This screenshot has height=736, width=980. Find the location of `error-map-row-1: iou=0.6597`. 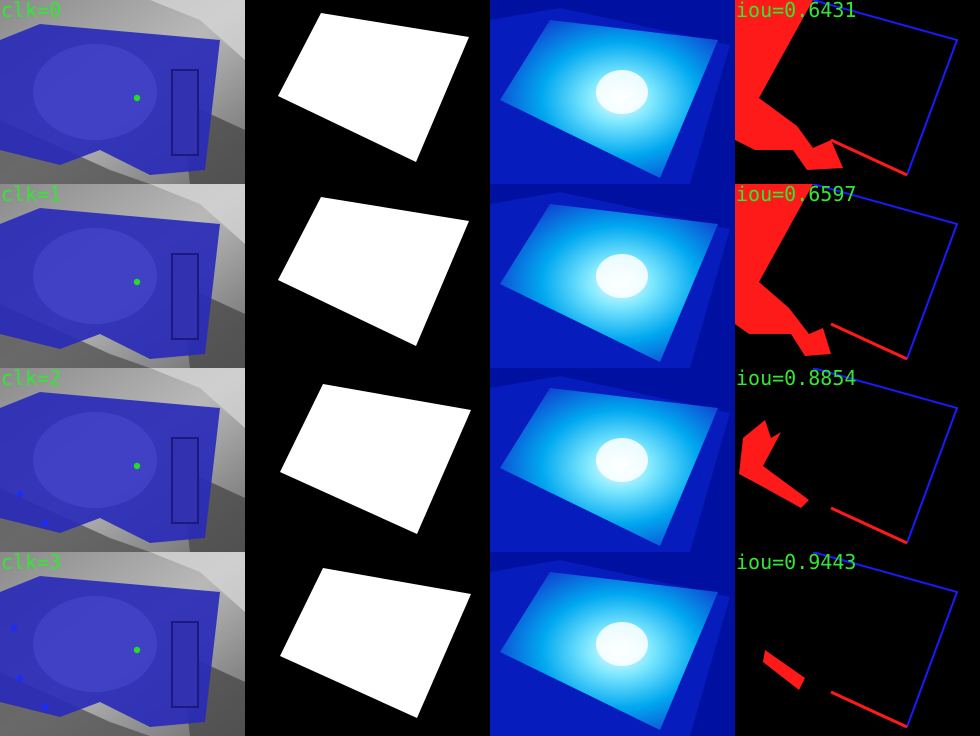

error-map-row-1: iou=0.6597 is located at coordinates (857, 276).